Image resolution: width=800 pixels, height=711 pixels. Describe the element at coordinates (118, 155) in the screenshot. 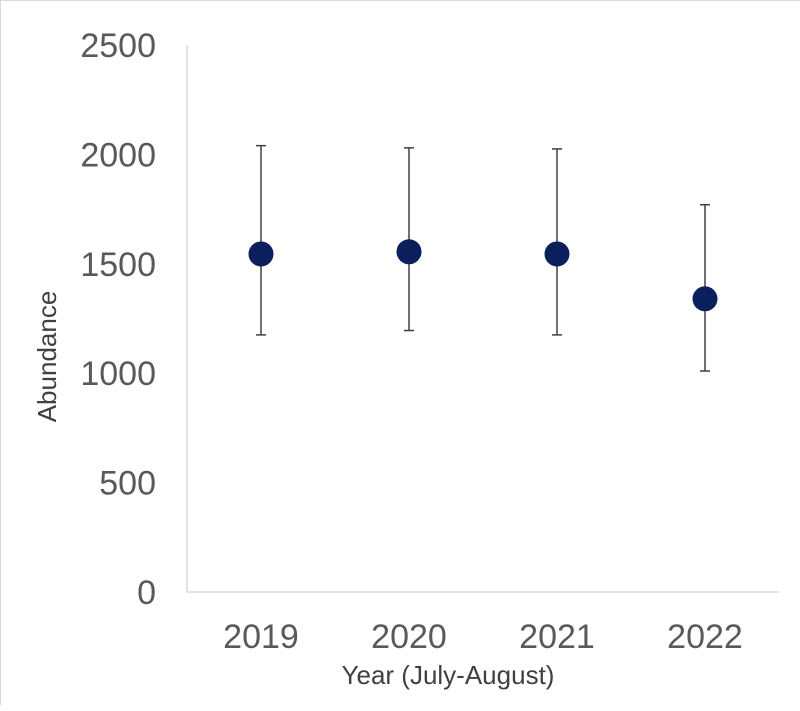

I see `y-tick-label: 2000` at that location.